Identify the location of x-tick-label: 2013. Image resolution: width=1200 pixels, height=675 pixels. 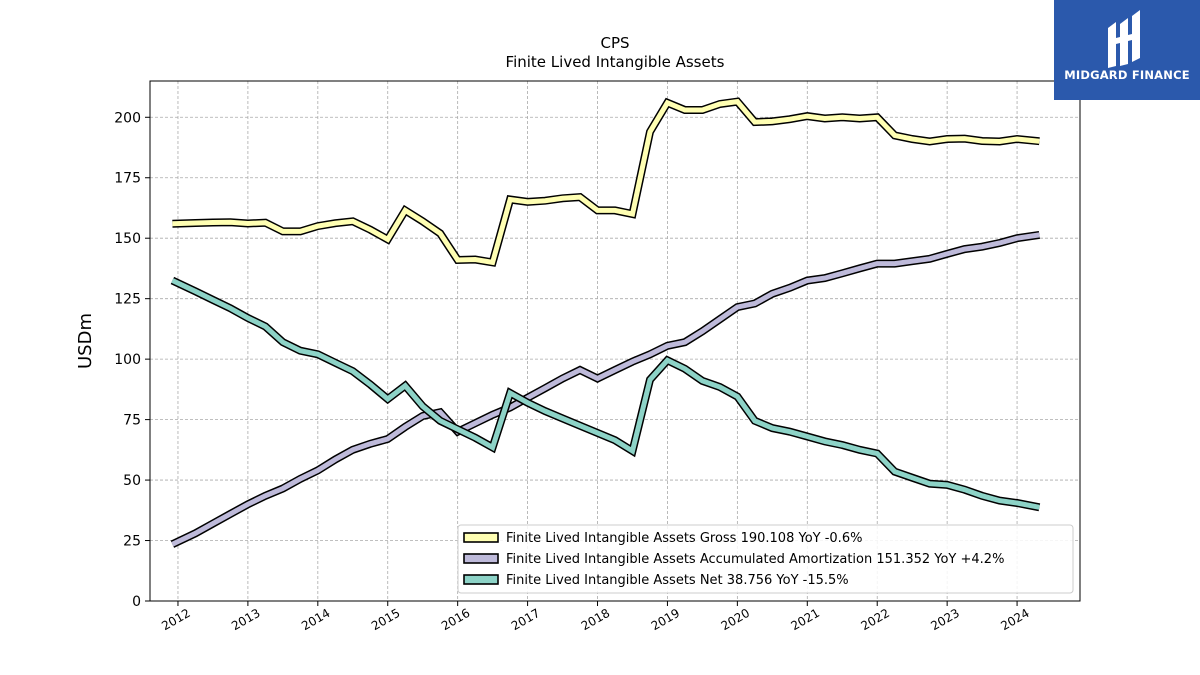
(245, 619).